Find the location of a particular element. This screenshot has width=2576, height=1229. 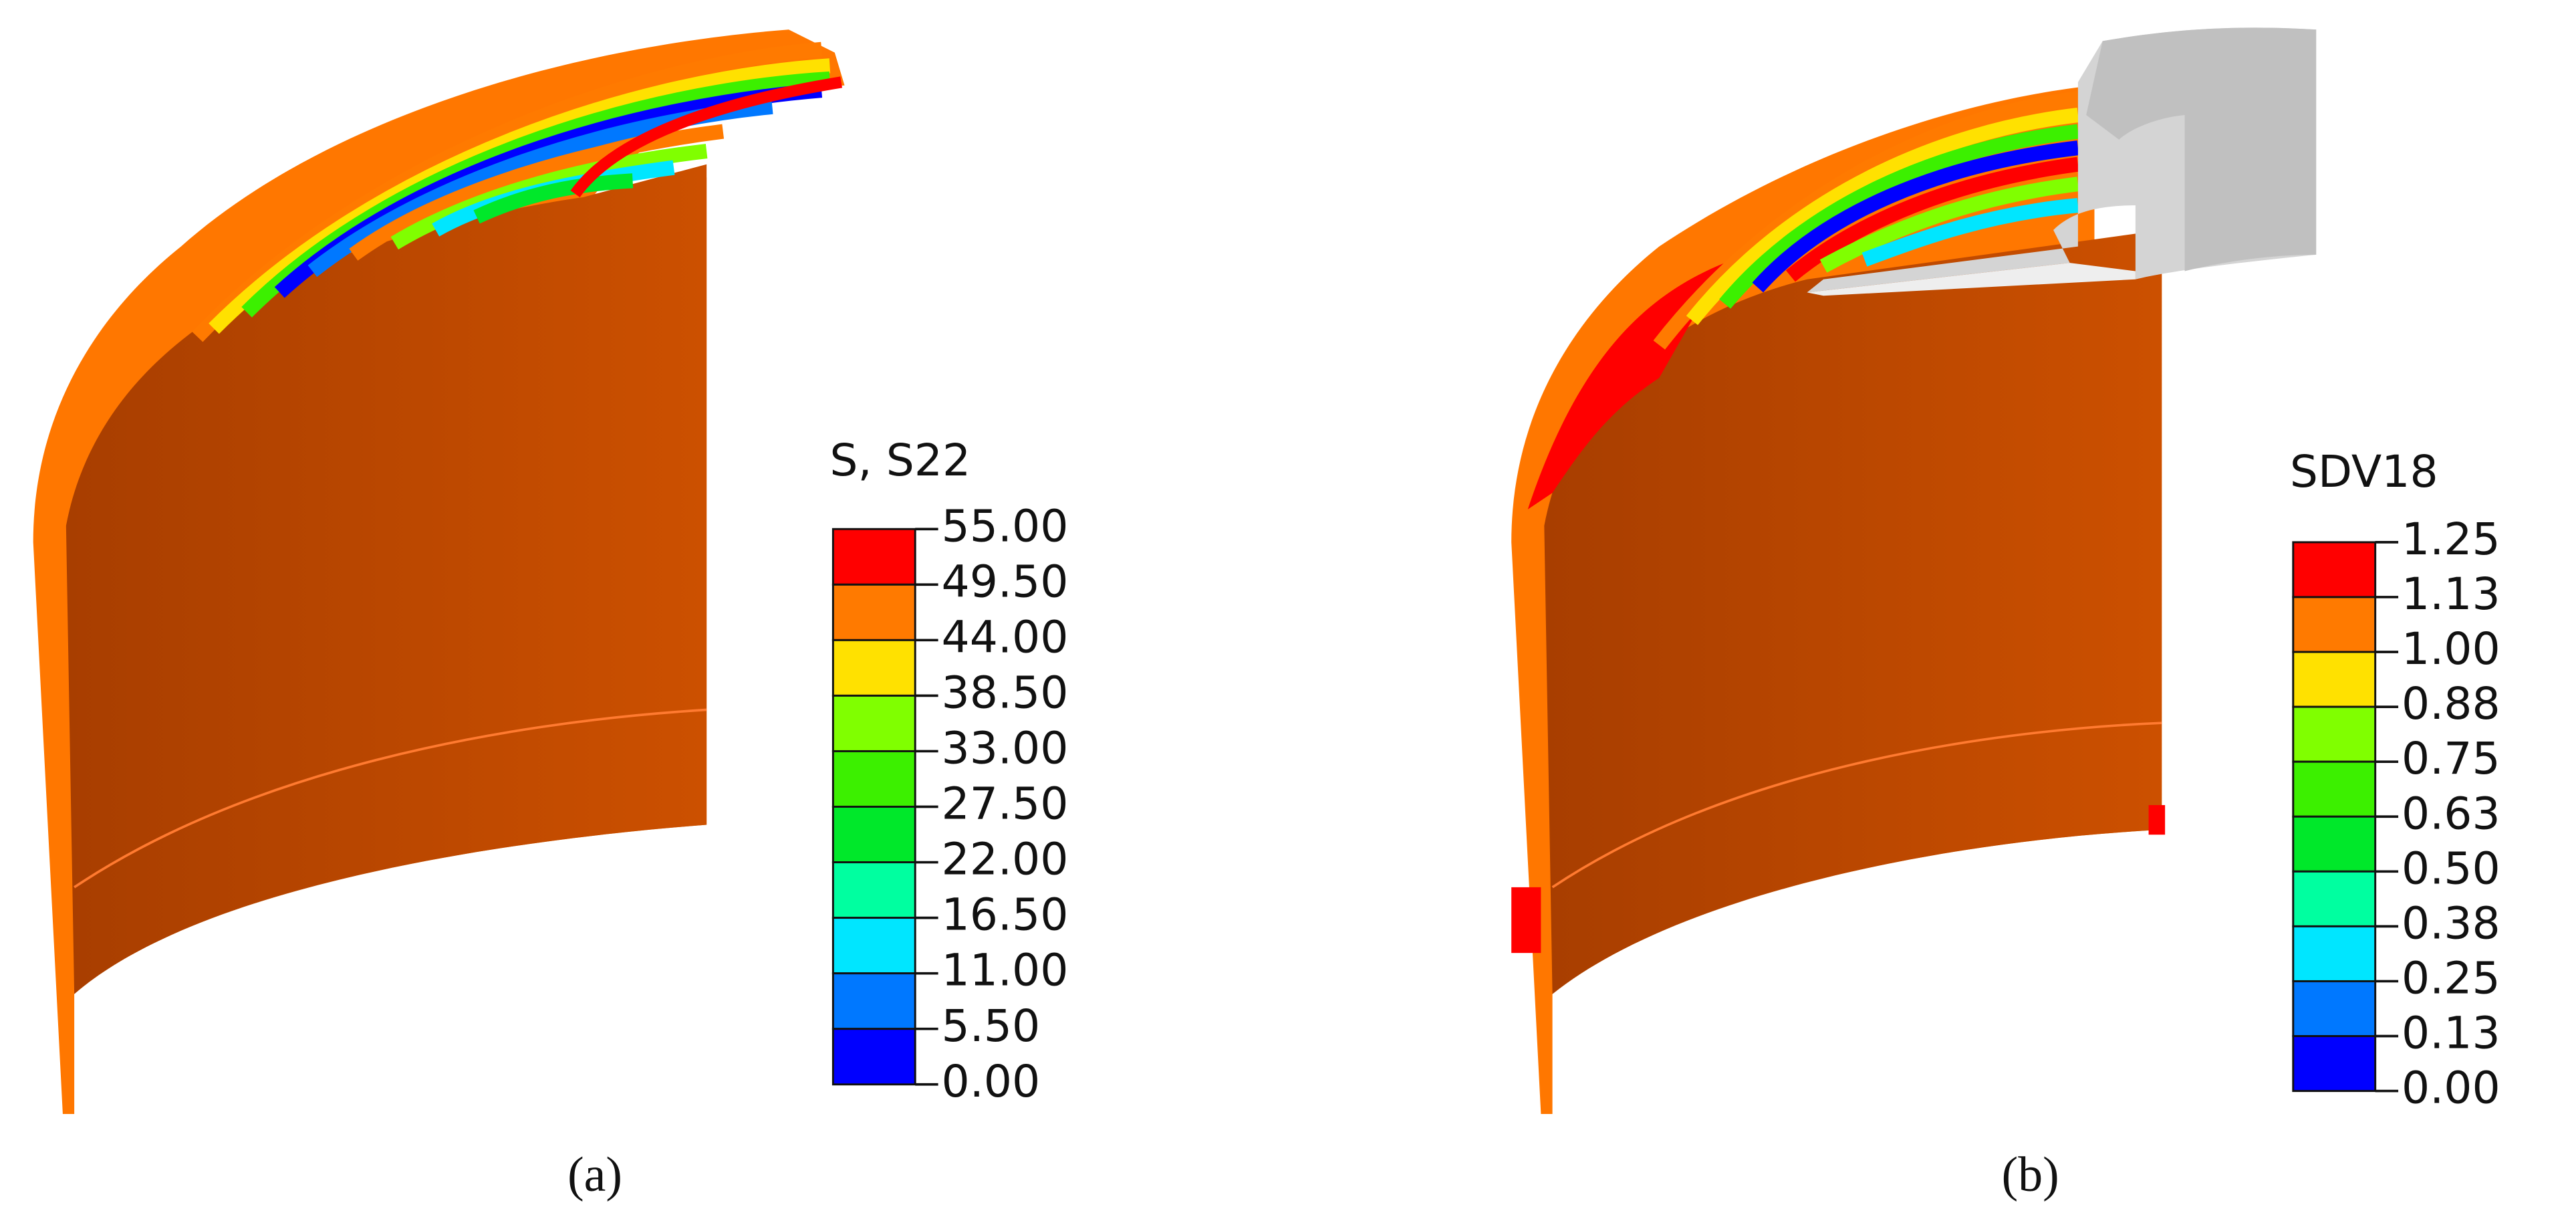

legend-label: 55.00 is located at coordinates (1006, 525).